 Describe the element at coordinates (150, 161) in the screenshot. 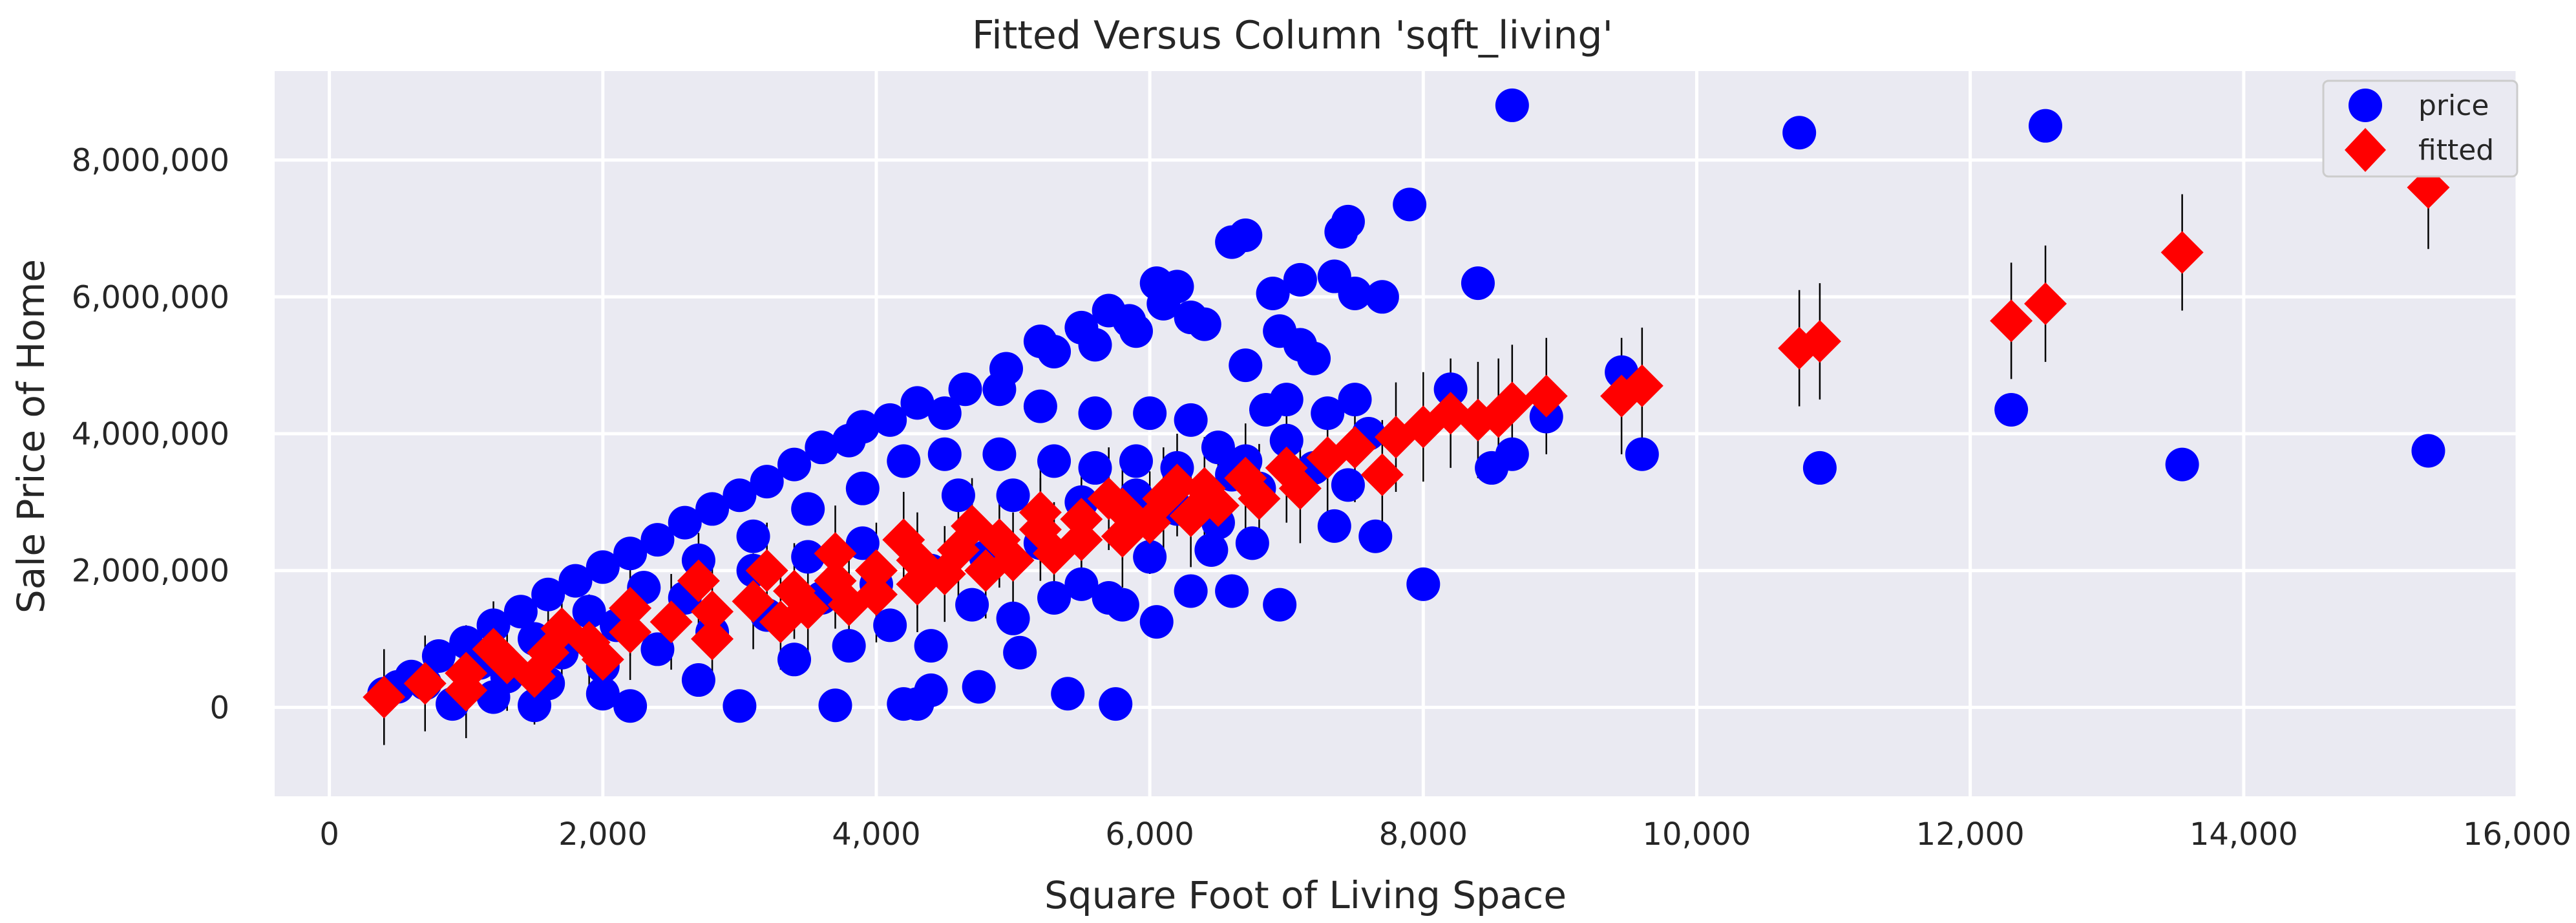

I see `y-tick-label: 8,000,000` at that location.